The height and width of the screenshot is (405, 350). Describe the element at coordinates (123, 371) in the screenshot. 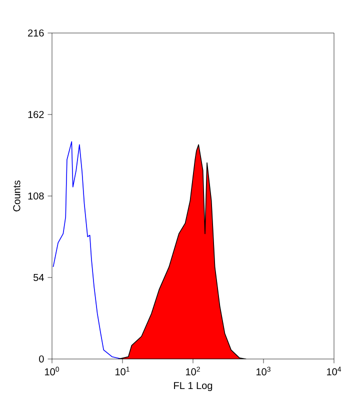

I see `x-tick-label: 10$^{1}$` at that location.